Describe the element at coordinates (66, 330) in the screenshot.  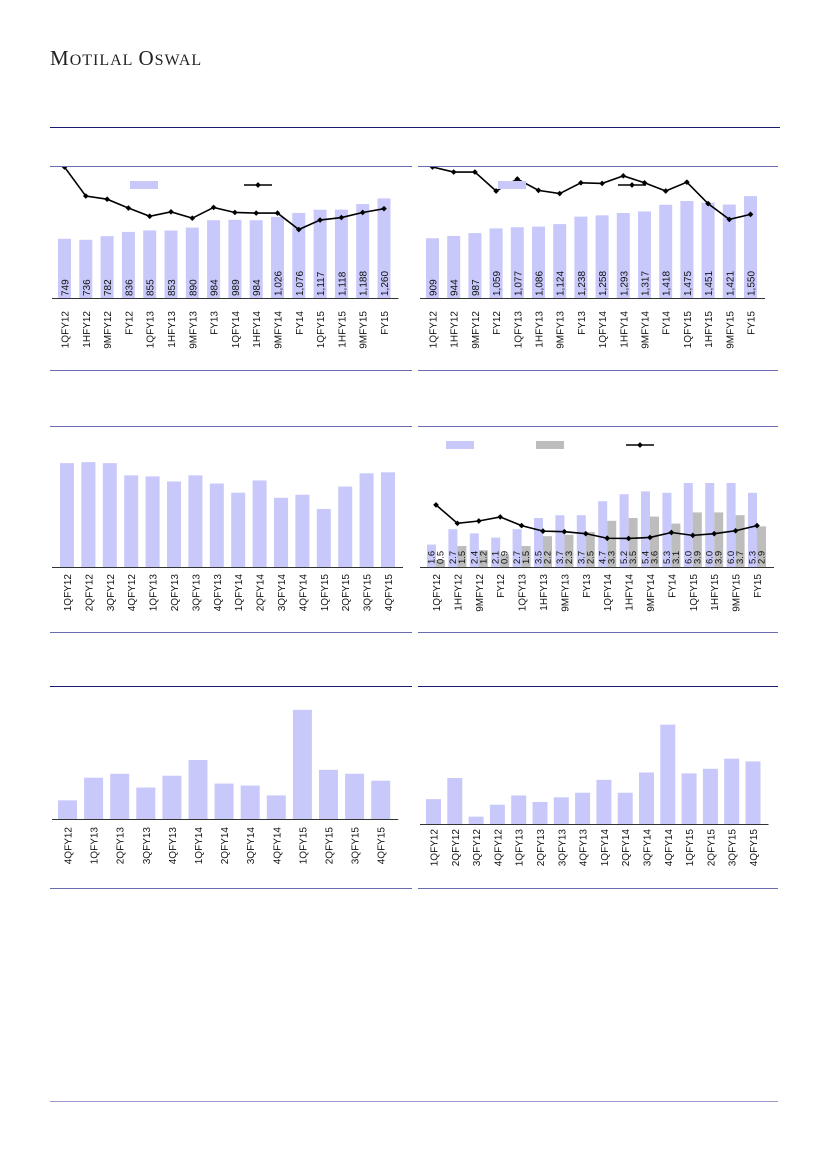
I see `x-tick-label-0: 1QFY12` at that location.